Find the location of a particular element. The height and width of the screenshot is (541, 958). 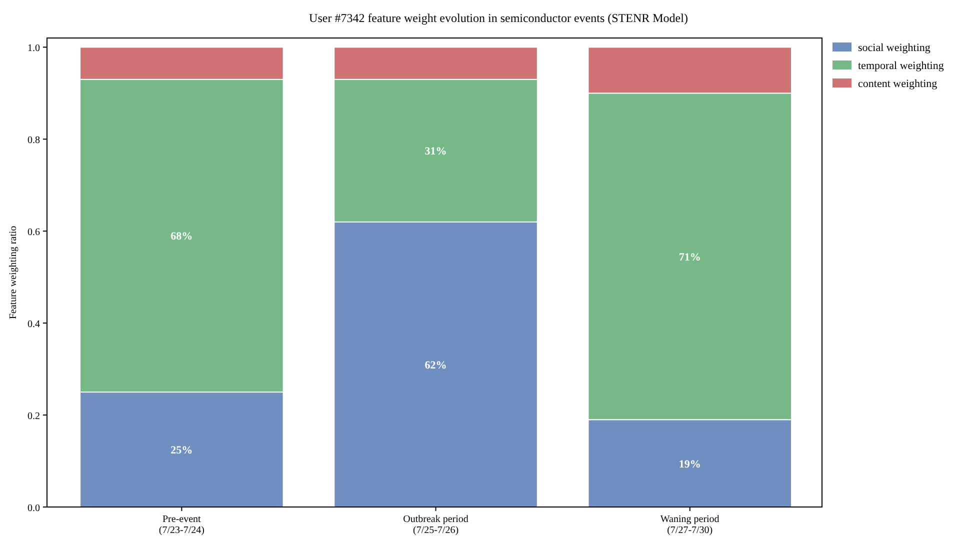

y-tick-label: 0.6 is located at coordinates (34, 232).